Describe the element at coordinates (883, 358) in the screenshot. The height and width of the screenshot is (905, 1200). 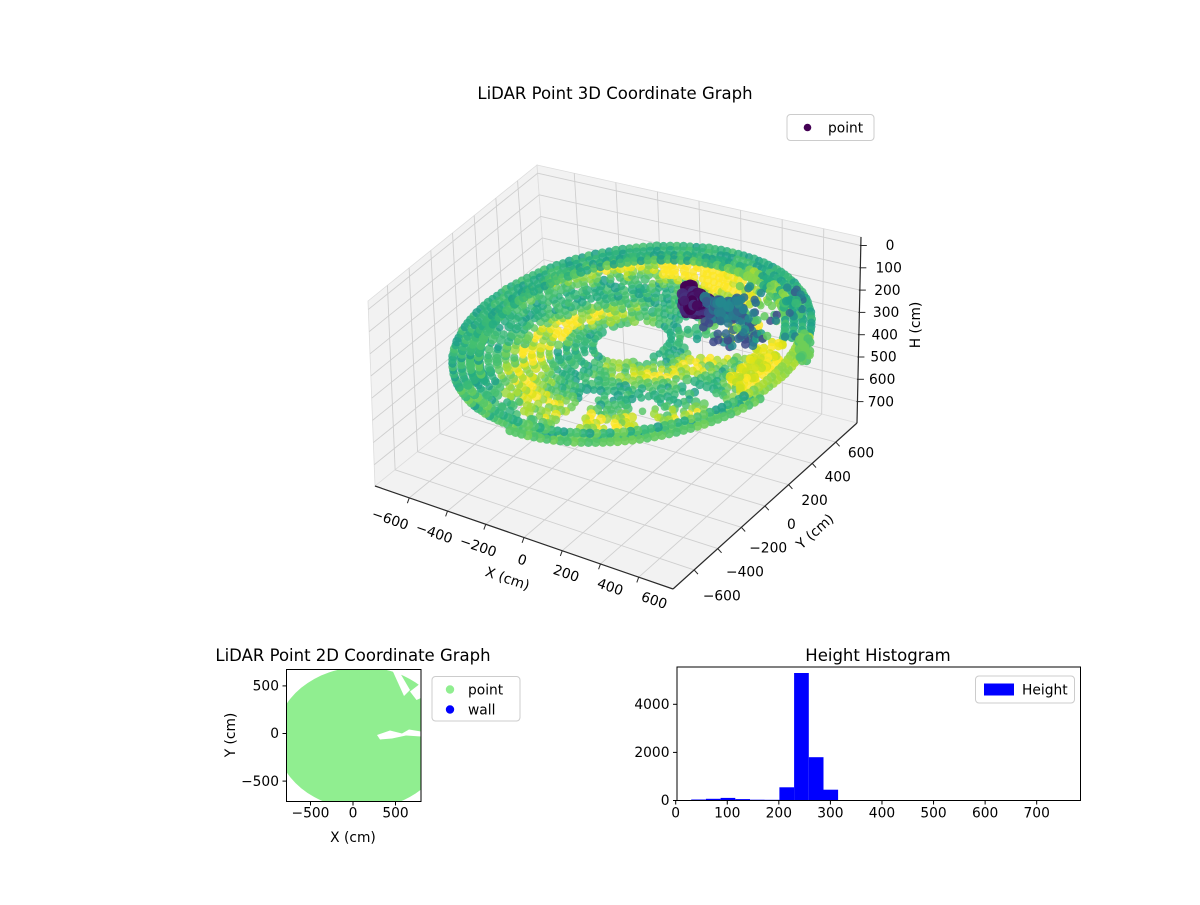
I see `z-tick-label: 500` at that location.